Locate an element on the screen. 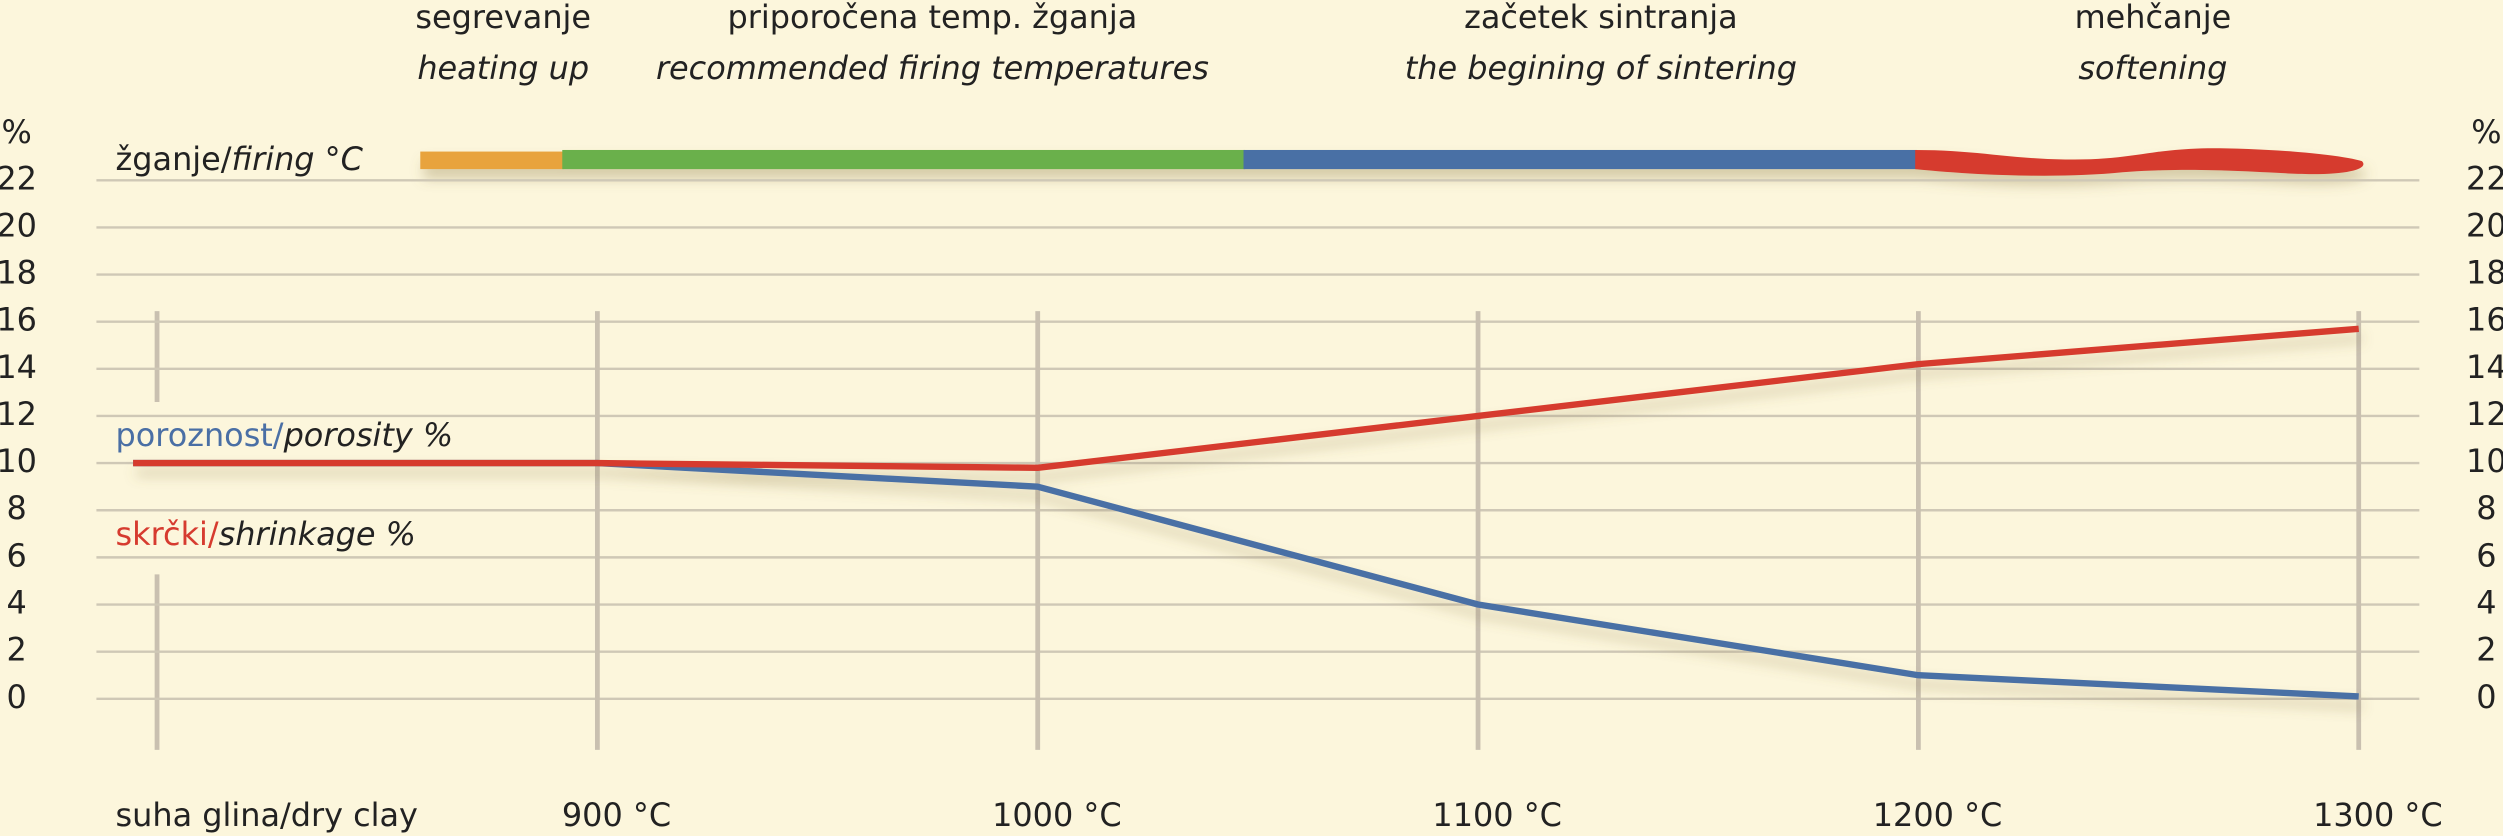 The width and height of the screenshot is (2503, 836). phase-label: mehčanje is located at coordinates (2153, 18).